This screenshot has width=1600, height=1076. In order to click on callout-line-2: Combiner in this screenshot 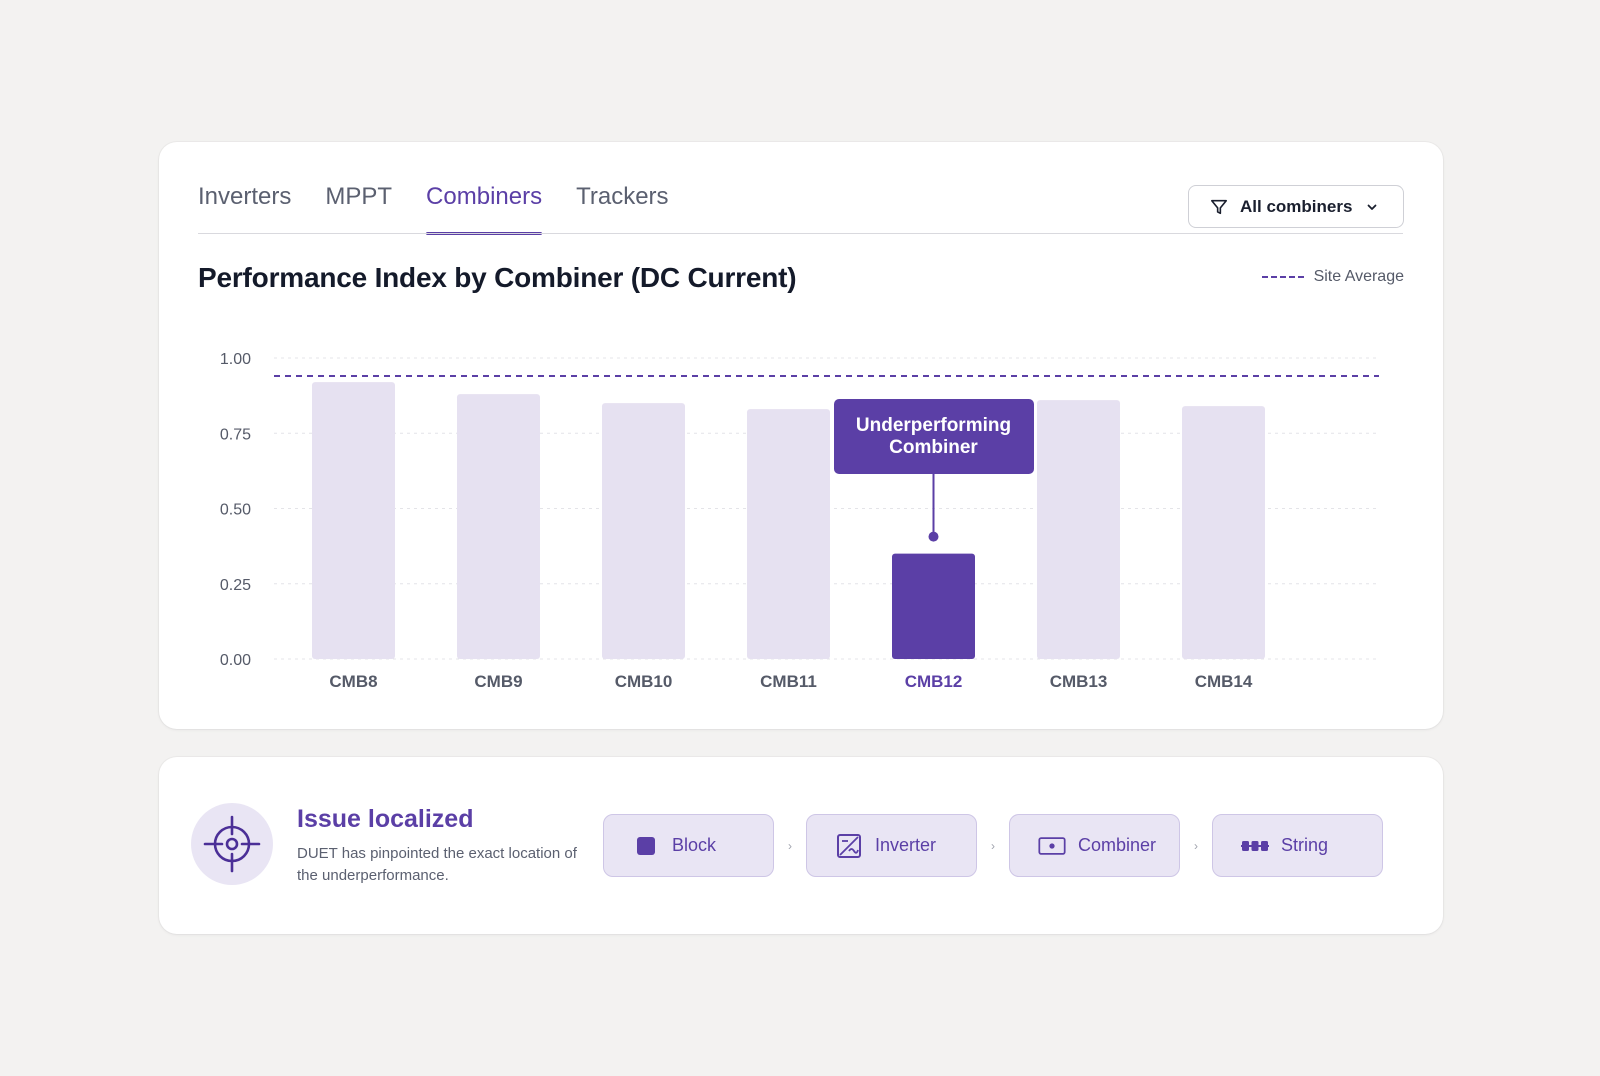, I will do `click(933, 447)`.